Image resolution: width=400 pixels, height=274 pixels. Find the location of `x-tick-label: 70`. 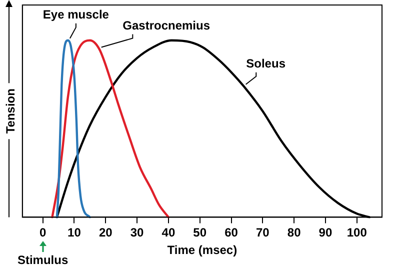

x-tick-label: 70 is located at coordinates (263, 233).